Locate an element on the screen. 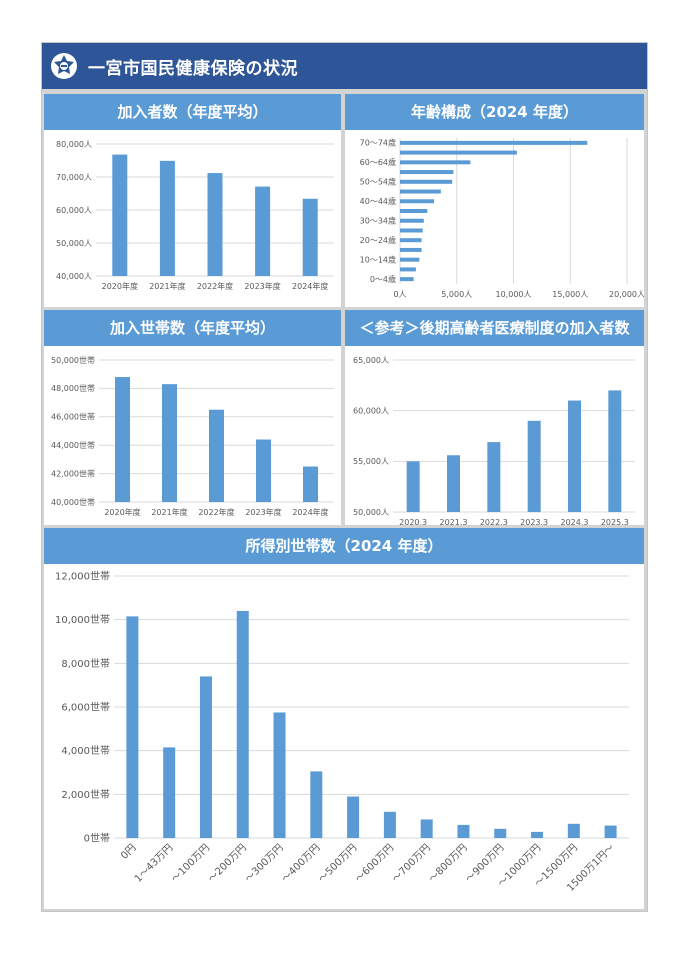  x-tick-label: 15,000人 is located at coordinates (570, 294).